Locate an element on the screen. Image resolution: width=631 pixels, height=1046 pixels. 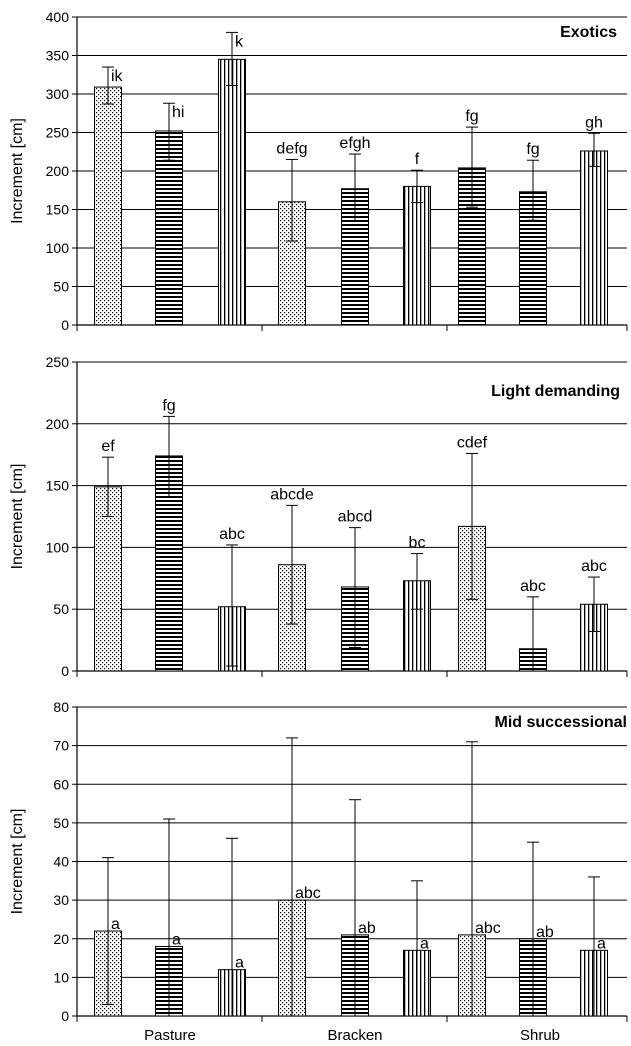
y-tick-label: 80 is located at coordinates (61, 707).